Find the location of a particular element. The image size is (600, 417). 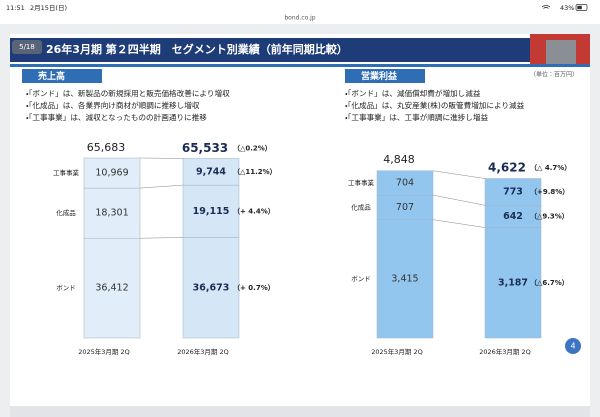

page-indicator is located at coordinates (27, 47).